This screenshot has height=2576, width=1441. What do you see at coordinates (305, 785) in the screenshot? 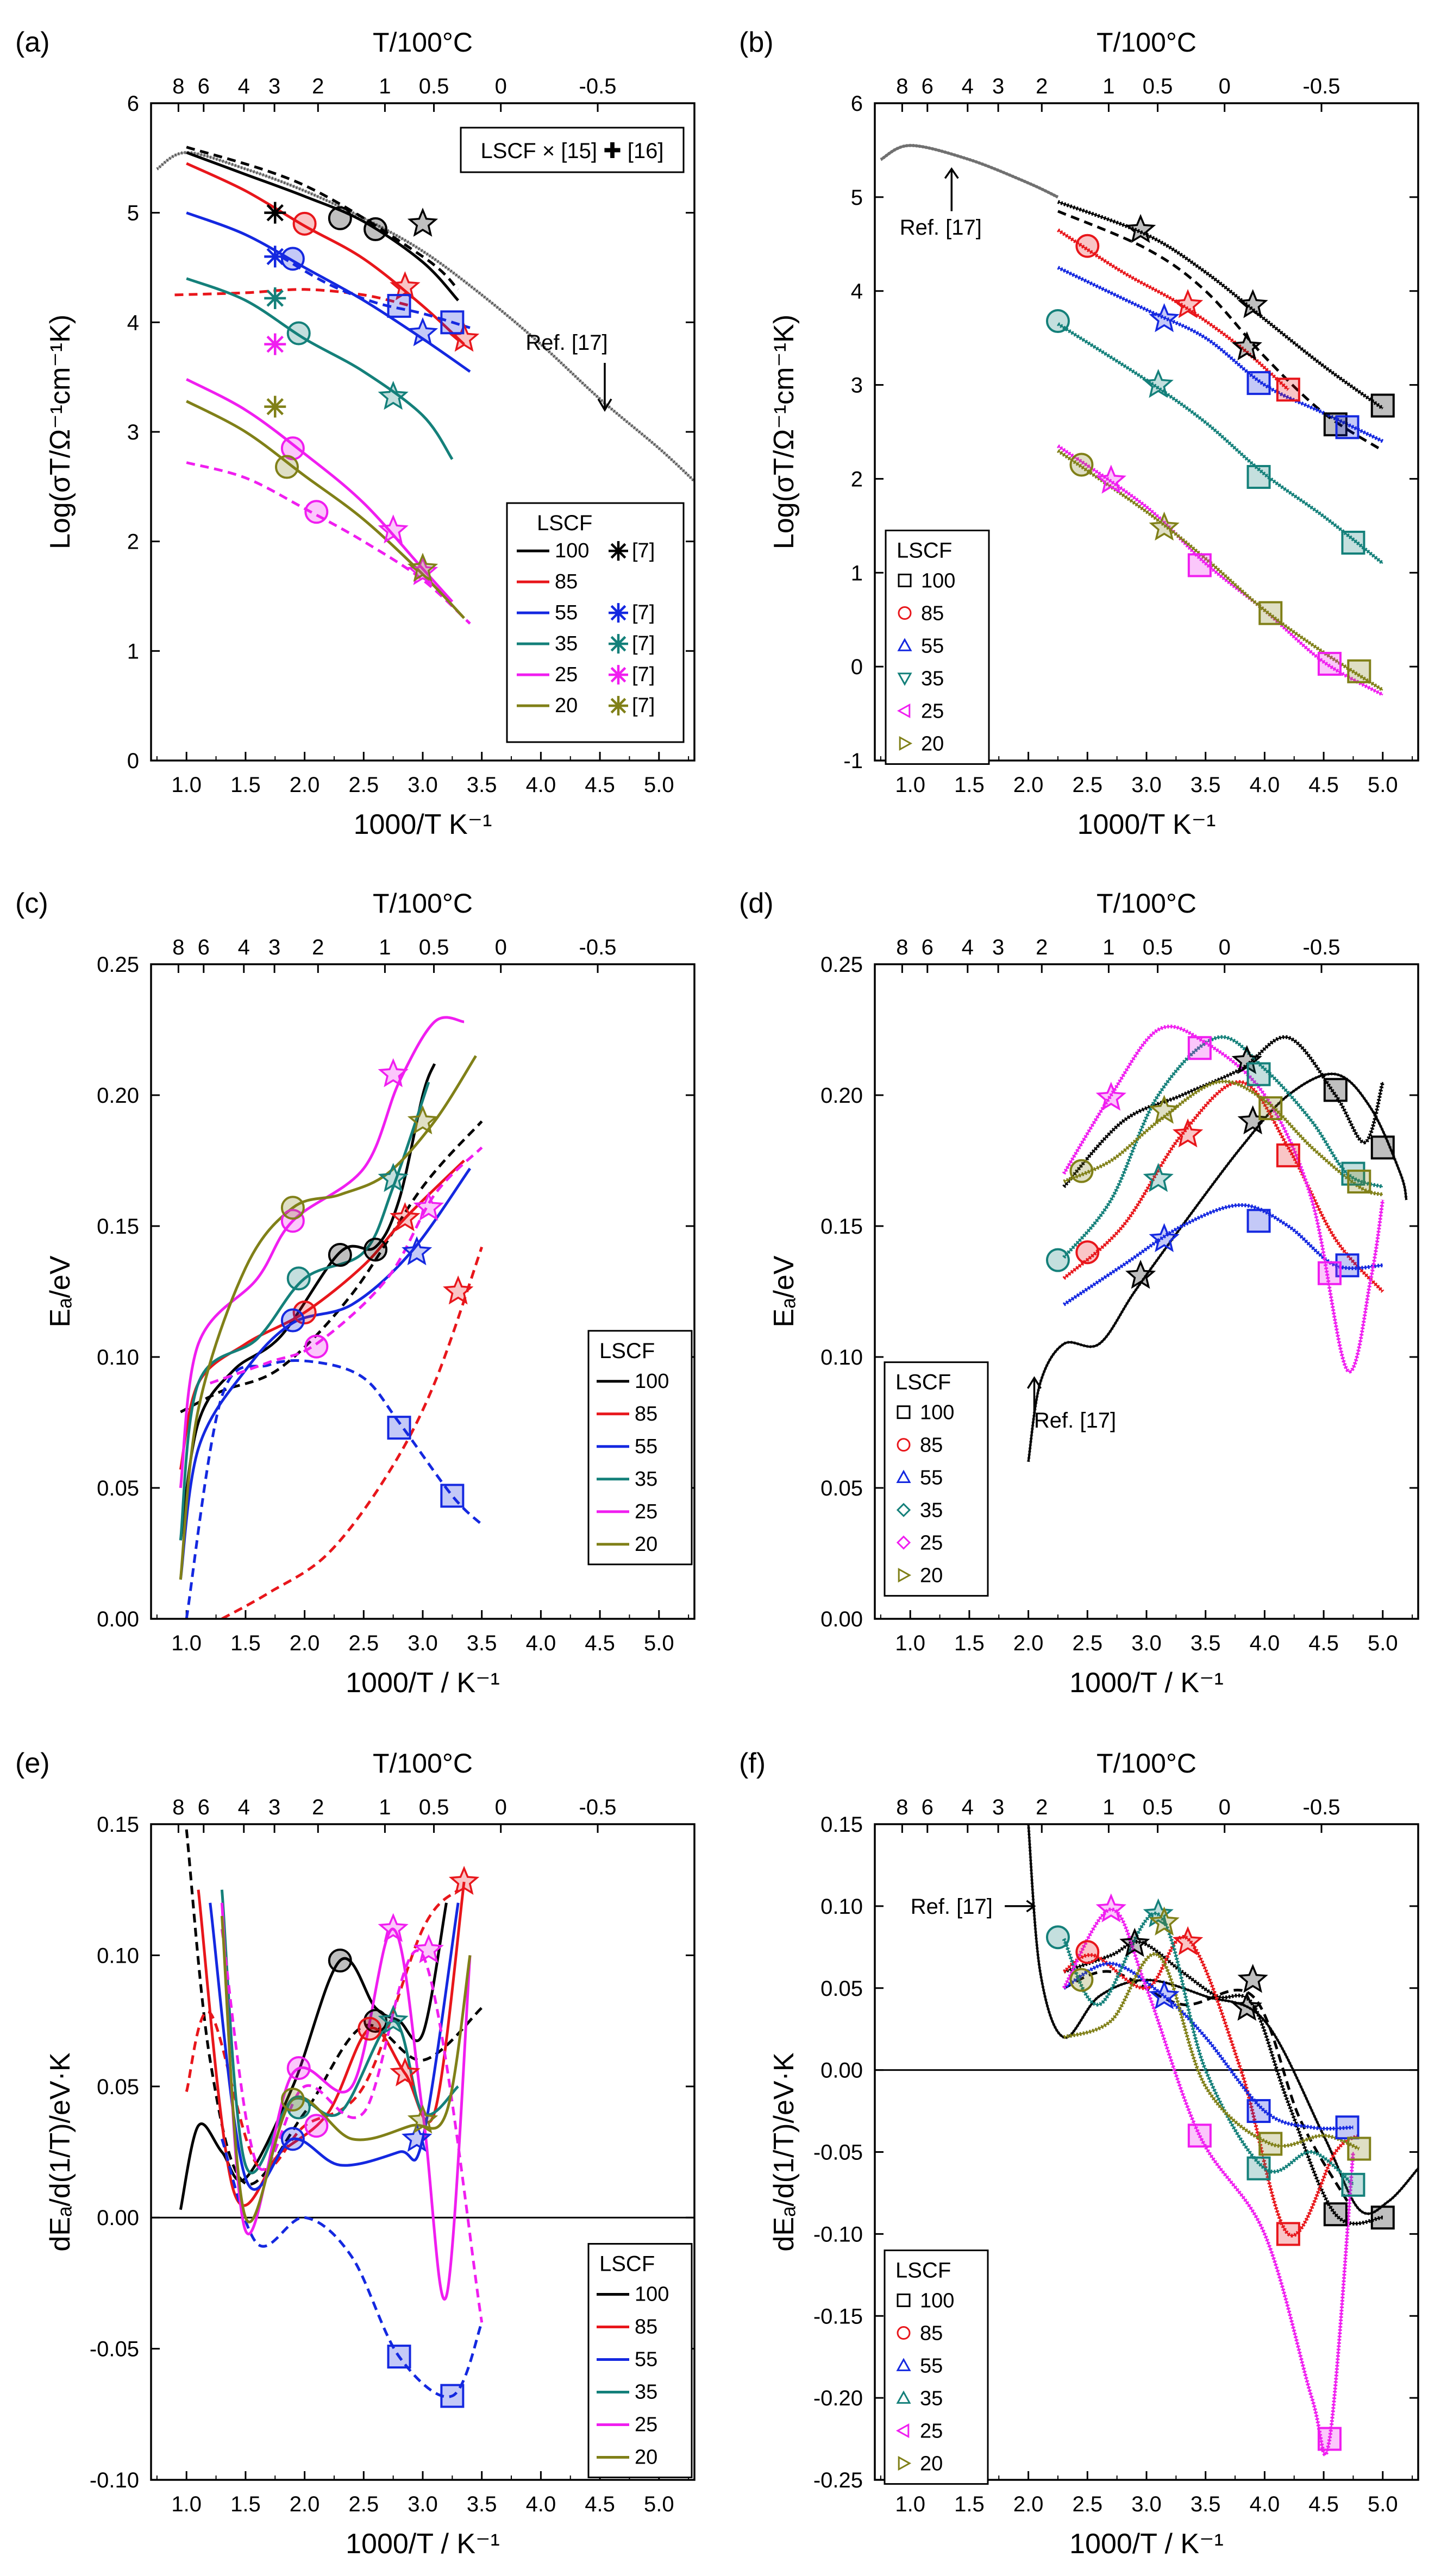
I see `x-tick-label: 2.0` at bounding box center [305, 785].